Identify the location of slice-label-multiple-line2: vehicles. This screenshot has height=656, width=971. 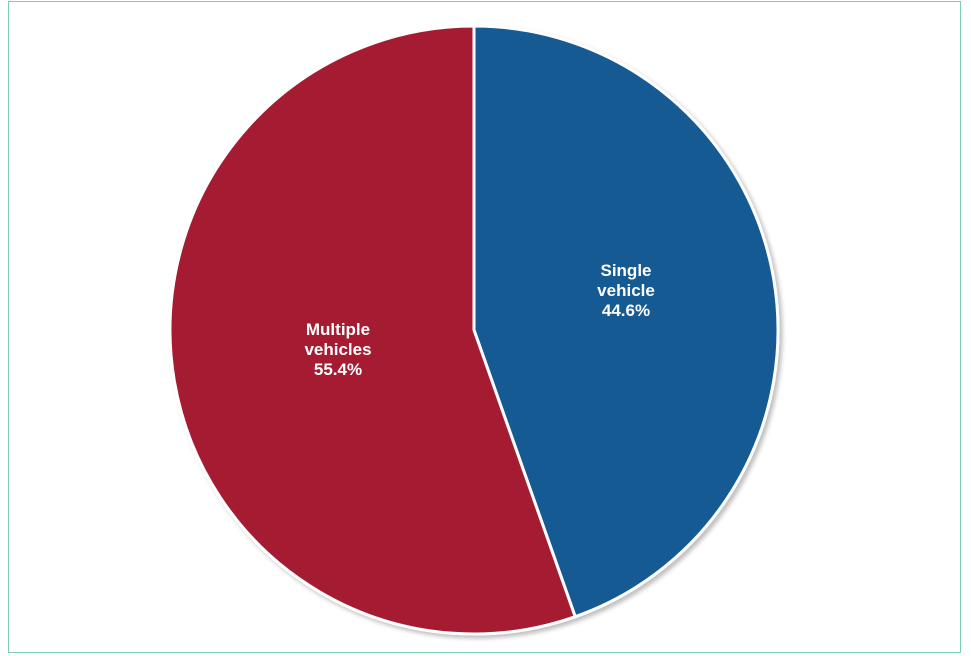
(338, 349).